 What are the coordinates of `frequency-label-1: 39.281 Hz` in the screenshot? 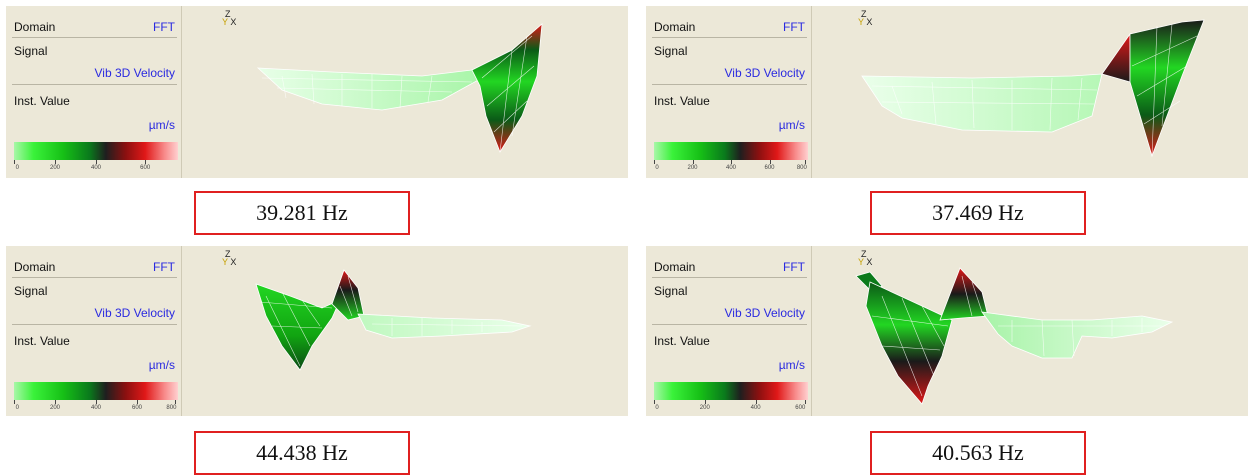 It's located at (302, 213).